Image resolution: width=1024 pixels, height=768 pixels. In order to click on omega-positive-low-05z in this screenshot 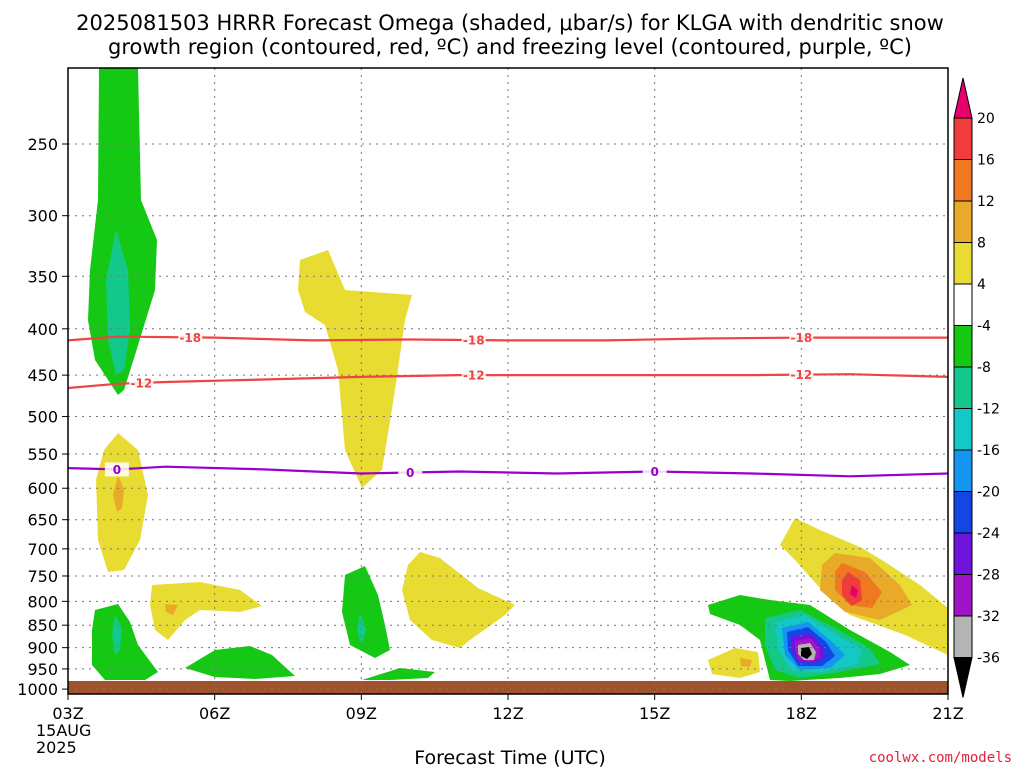, I will do `click(206, 611)`.